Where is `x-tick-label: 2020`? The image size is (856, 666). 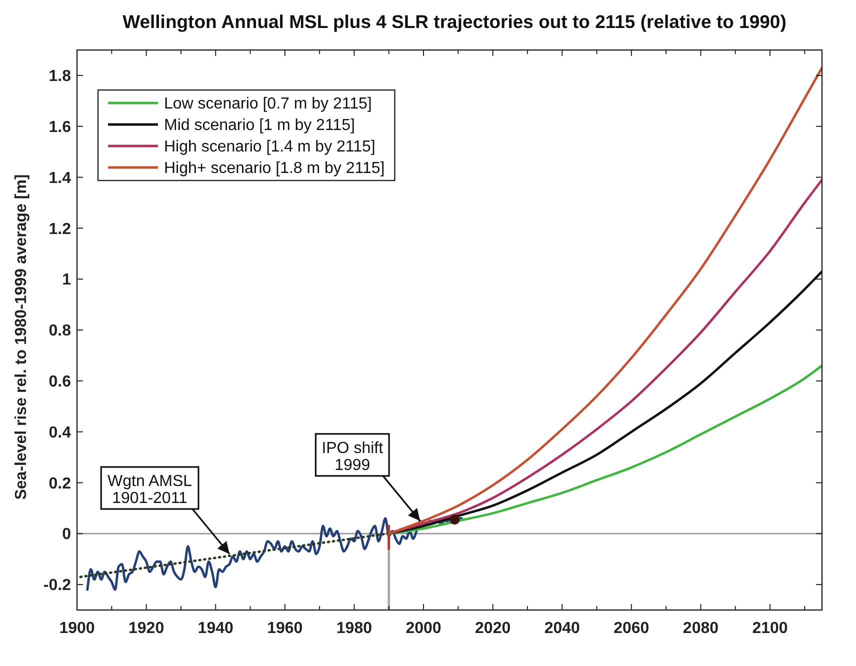
x-tick-label: 2020 is located at coordinates (493, 628).